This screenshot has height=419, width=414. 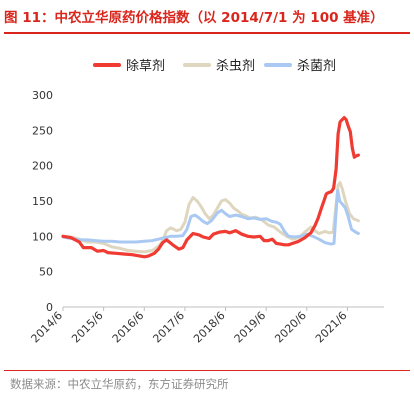 What do you see at coordinates (145, 66) in the screenshot?
I see `legend-label: 除草剂` at bounding box center [145, 66].